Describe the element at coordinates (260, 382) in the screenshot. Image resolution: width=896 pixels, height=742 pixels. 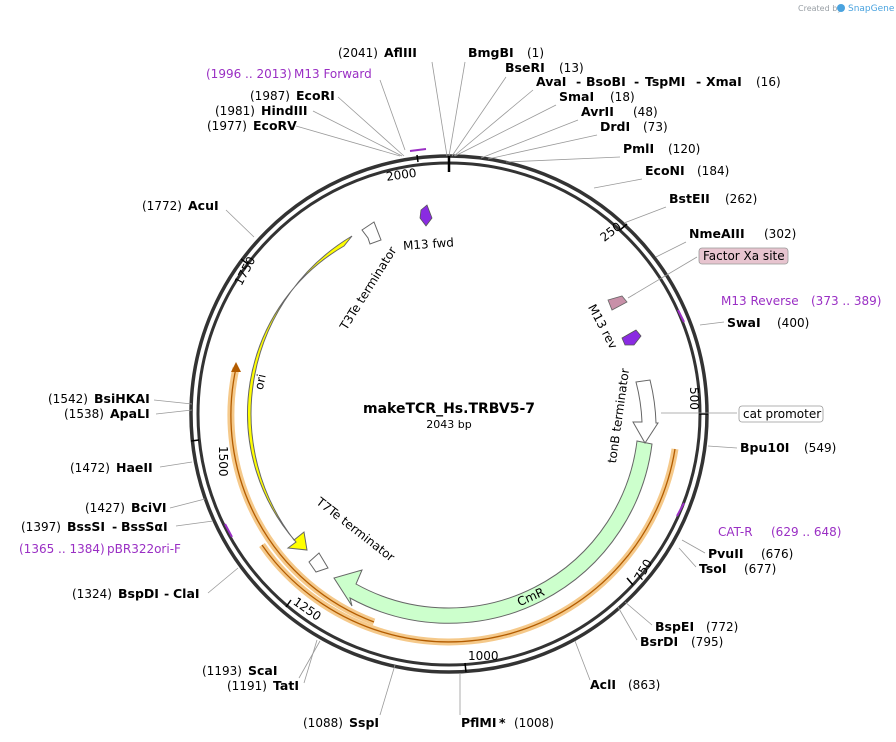
I see `ori-label: ori` at that location.